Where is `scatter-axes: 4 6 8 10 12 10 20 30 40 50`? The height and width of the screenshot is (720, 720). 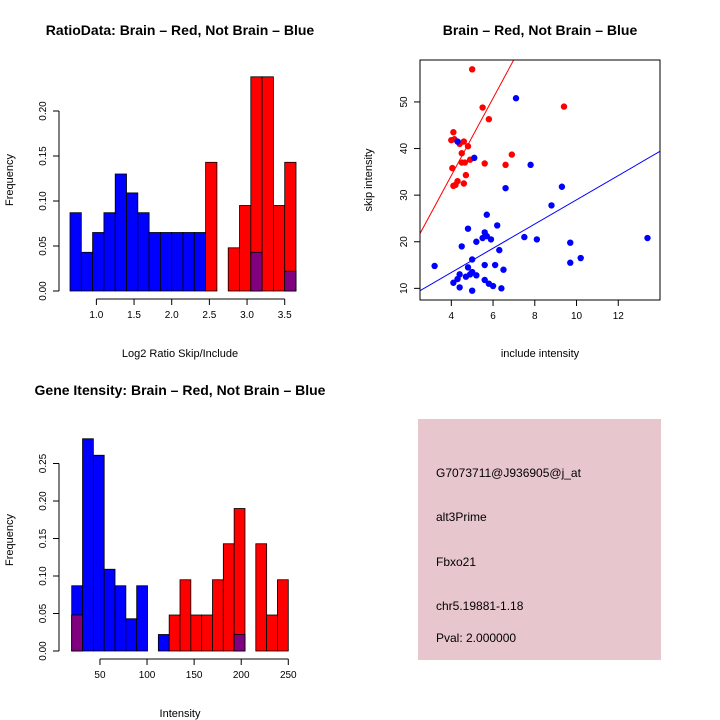 scatter-axes: 4 6 8 10 12 10 20 30 40 50 is located at coordinates (530, 190).